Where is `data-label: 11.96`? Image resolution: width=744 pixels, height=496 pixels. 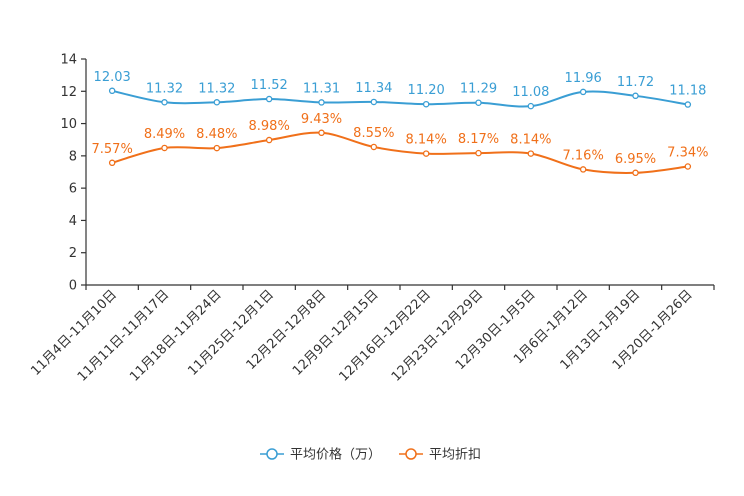
data-label: 11.96 is located at coordinates (583, 78).